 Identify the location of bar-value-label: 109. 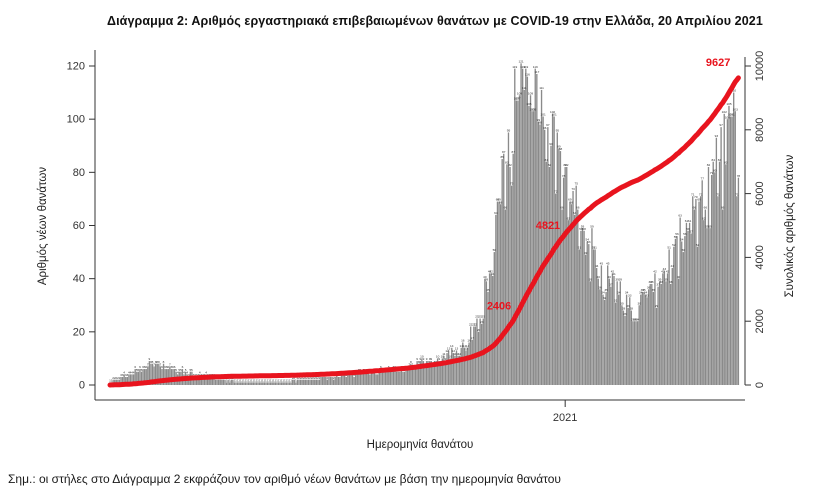
(519, 93).